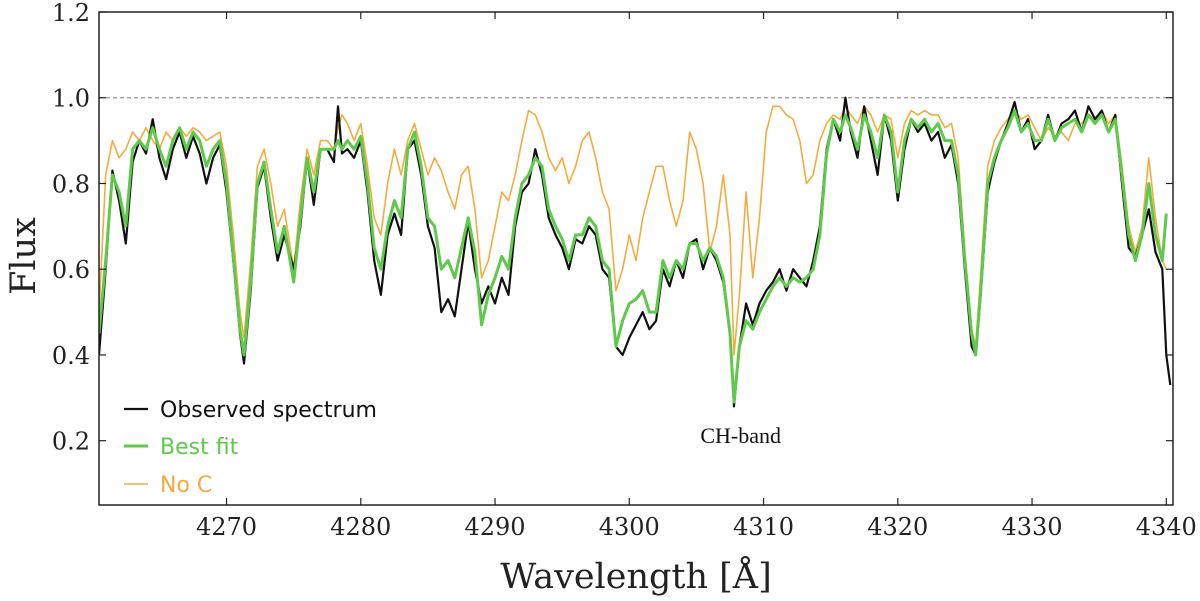 This screenshot has width=1200, height=601. I want to click on legend-label-observed: Observed spectrum, so click(268, 410).